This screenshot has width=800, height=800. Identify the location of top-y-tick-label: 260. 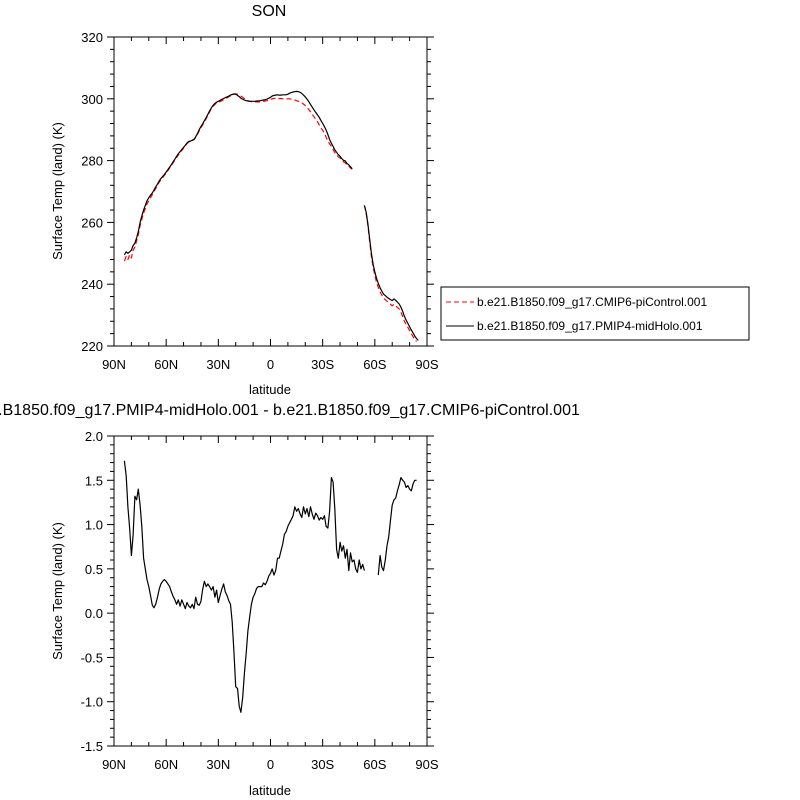
(92, 222).